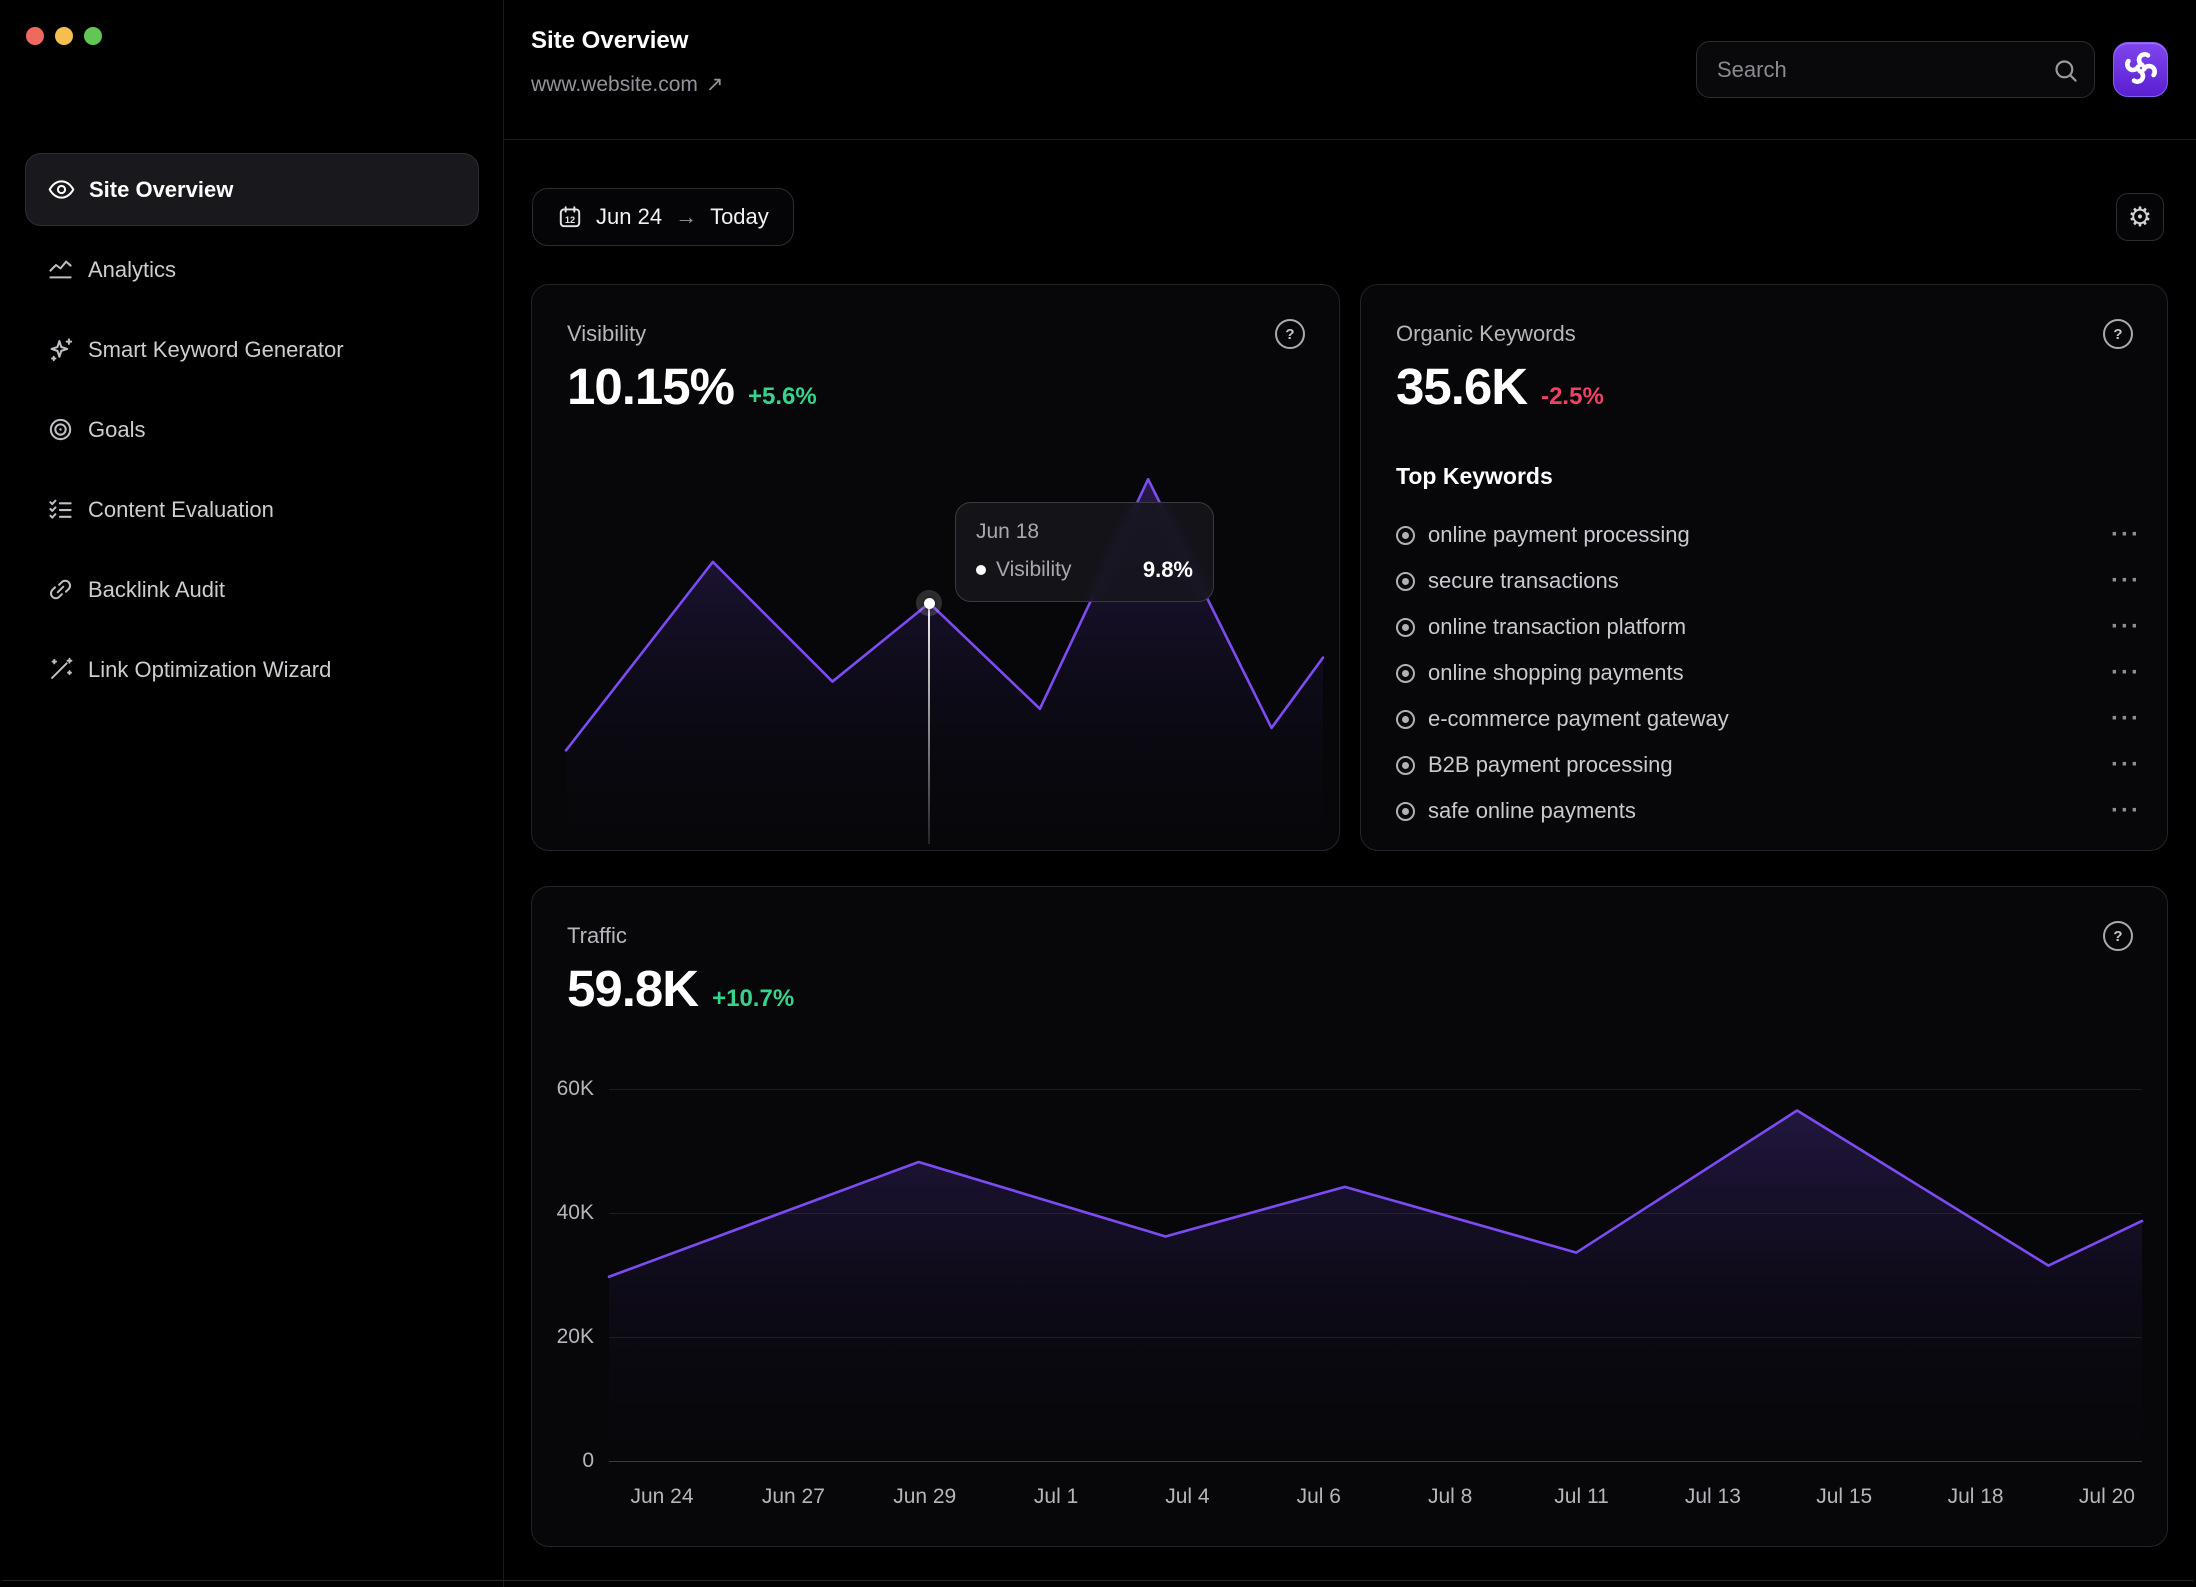  Describe the element at coordinates (1474, 476) in the screenshot. I see `top-keywords-heading: Top Keywords` at that location.